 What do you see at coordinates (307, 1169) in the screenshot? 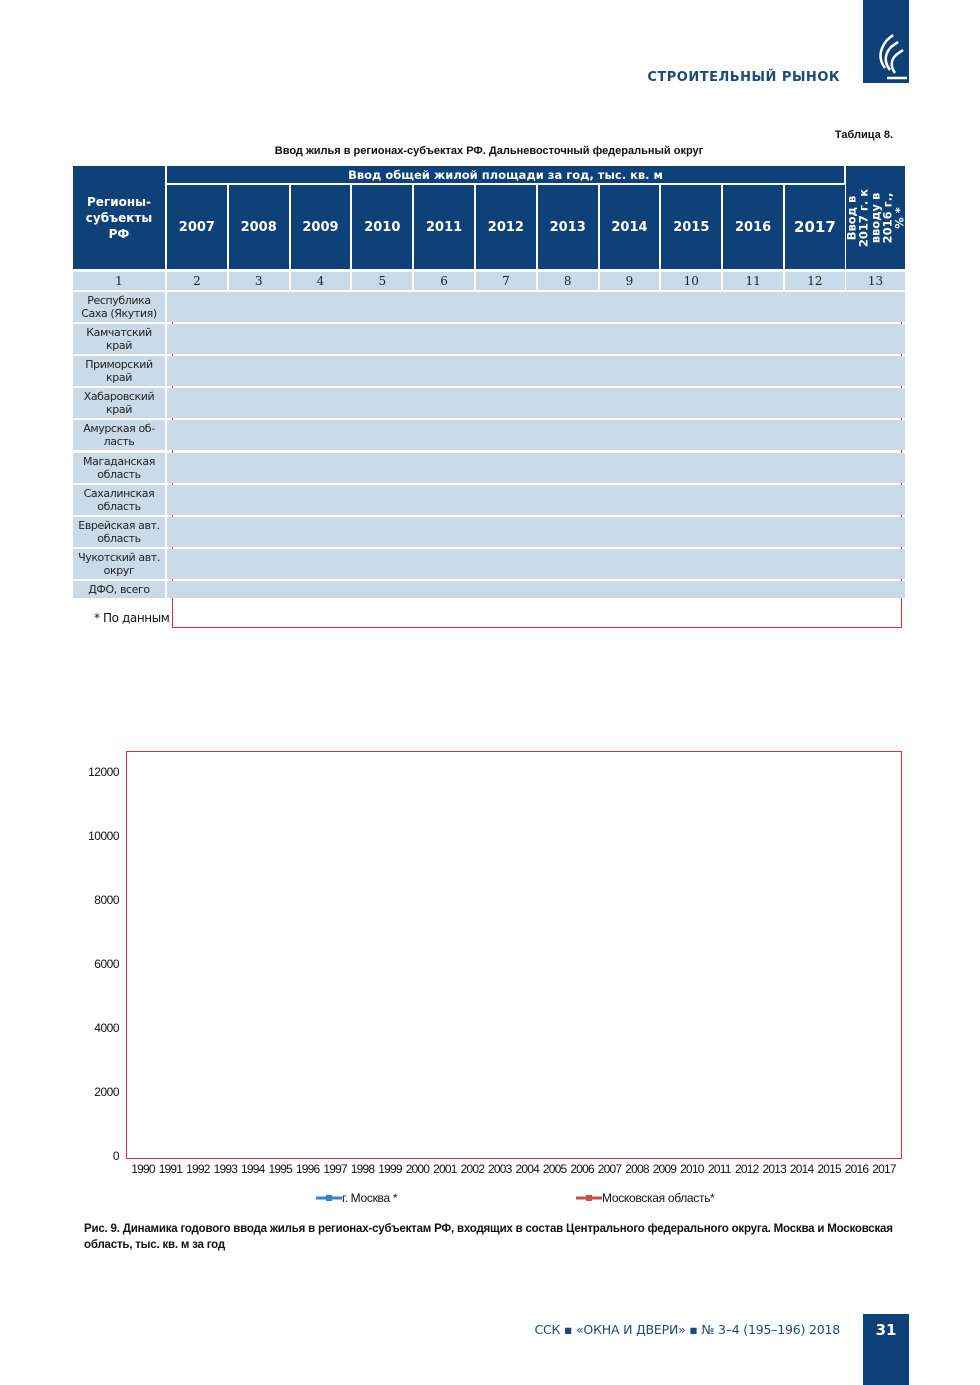
I see `x-tick-label: 1996` at bounding box center [307, 1169].